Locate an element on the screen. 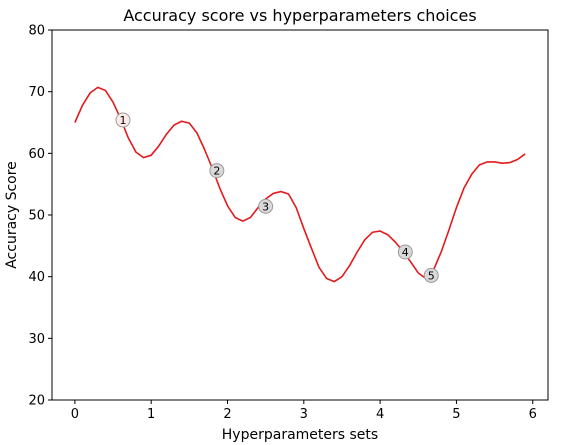 This screenshot has width=567, height=445. x-tick-label: 0 is located at coordinates (75, 414).